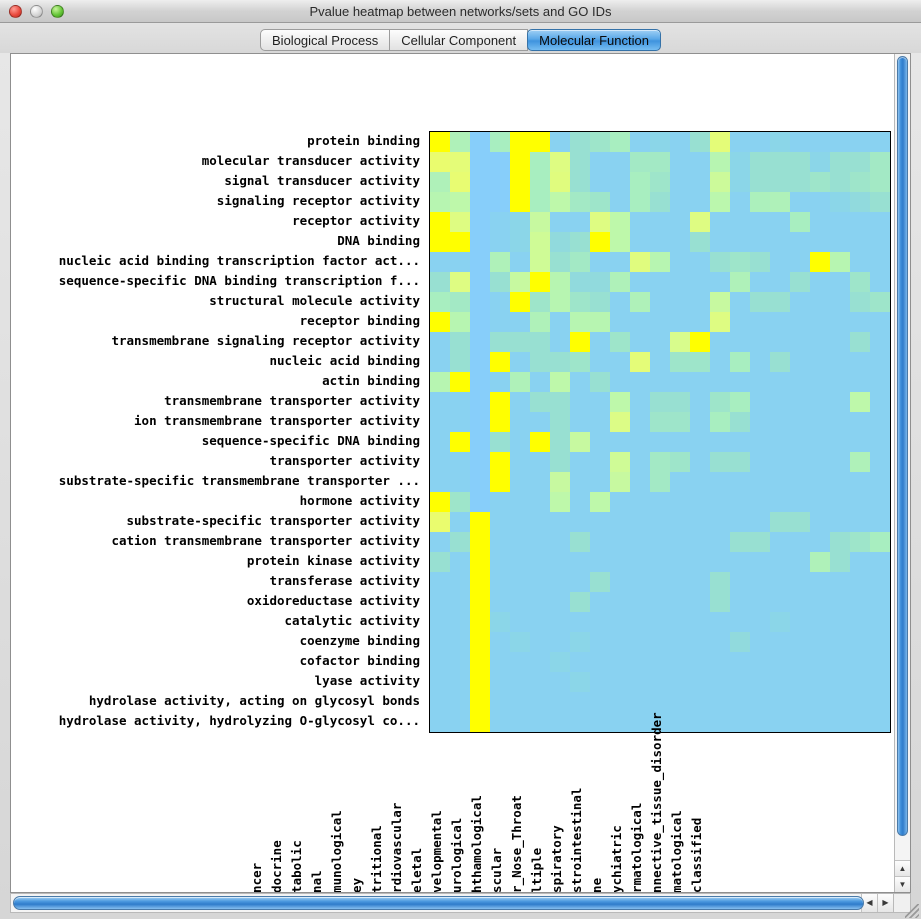 Image resolution: width=921 pixels, height=919 pixels. I want to click on tab-biological-process: Biological Process, so click(325, 40).